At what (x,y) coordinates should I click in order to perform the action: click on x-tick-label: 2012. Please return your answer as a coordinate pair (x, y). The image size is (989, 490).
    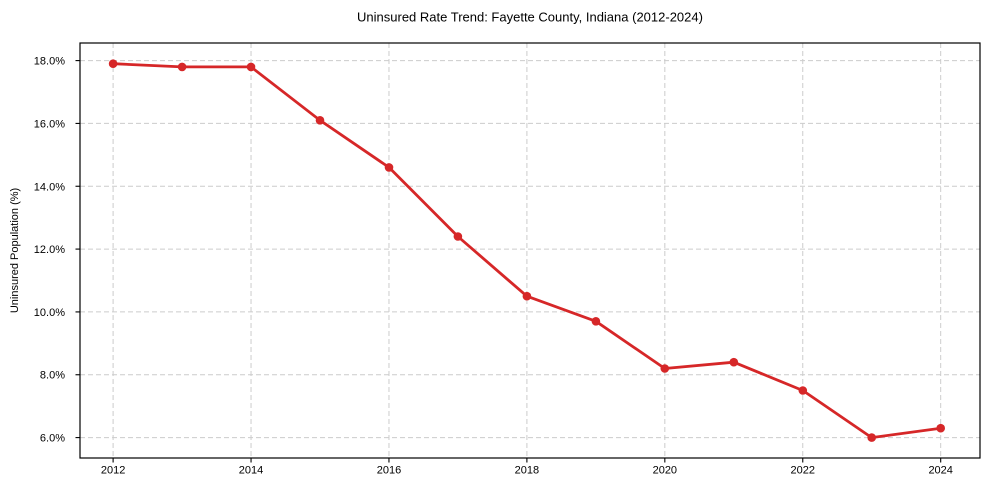
    Looking at the image, I should click on (113, 471).